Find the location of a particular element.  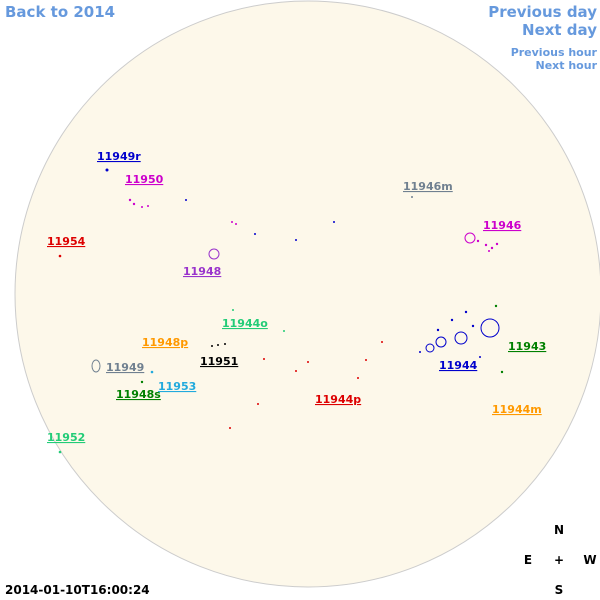

region-label: 11944o is located at coordinates (245, 323).